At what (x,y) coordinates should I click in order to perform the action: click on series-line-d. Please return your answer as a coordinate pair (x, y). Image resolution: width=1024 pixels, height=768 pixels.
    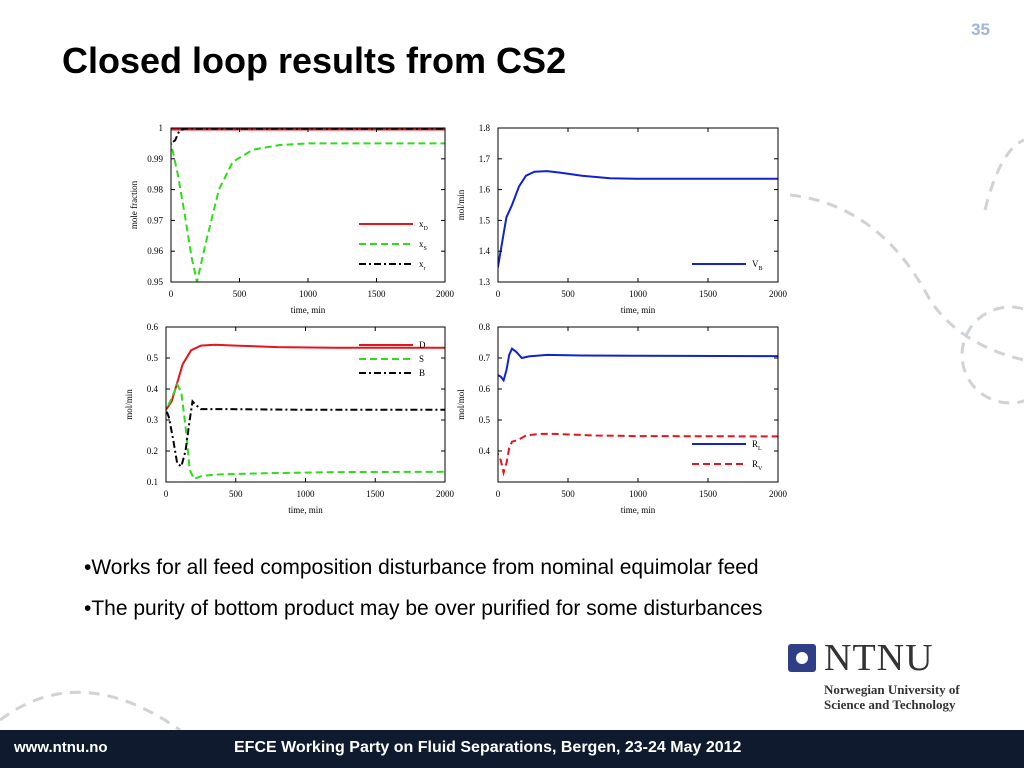
    Looking at the image, I should click on (305, 377).